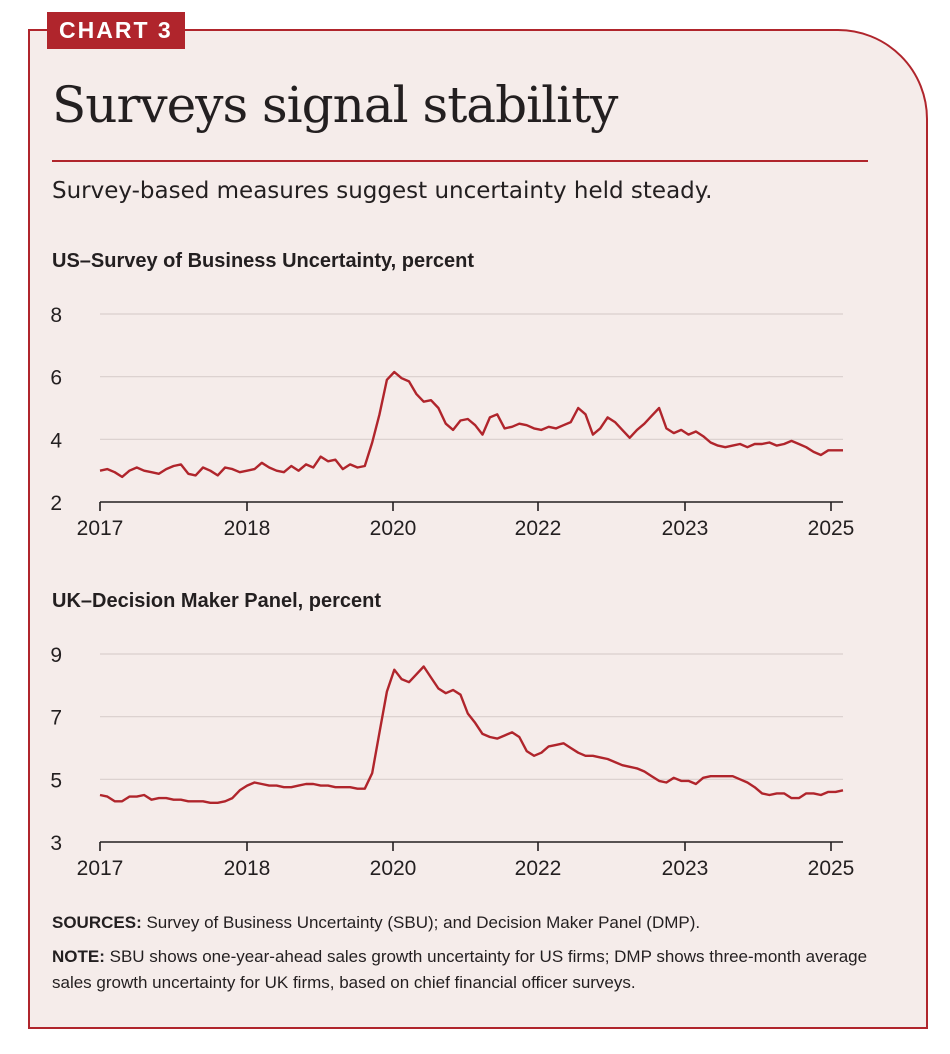  I want to click on note-label: NOTE:, so click(78, 956).